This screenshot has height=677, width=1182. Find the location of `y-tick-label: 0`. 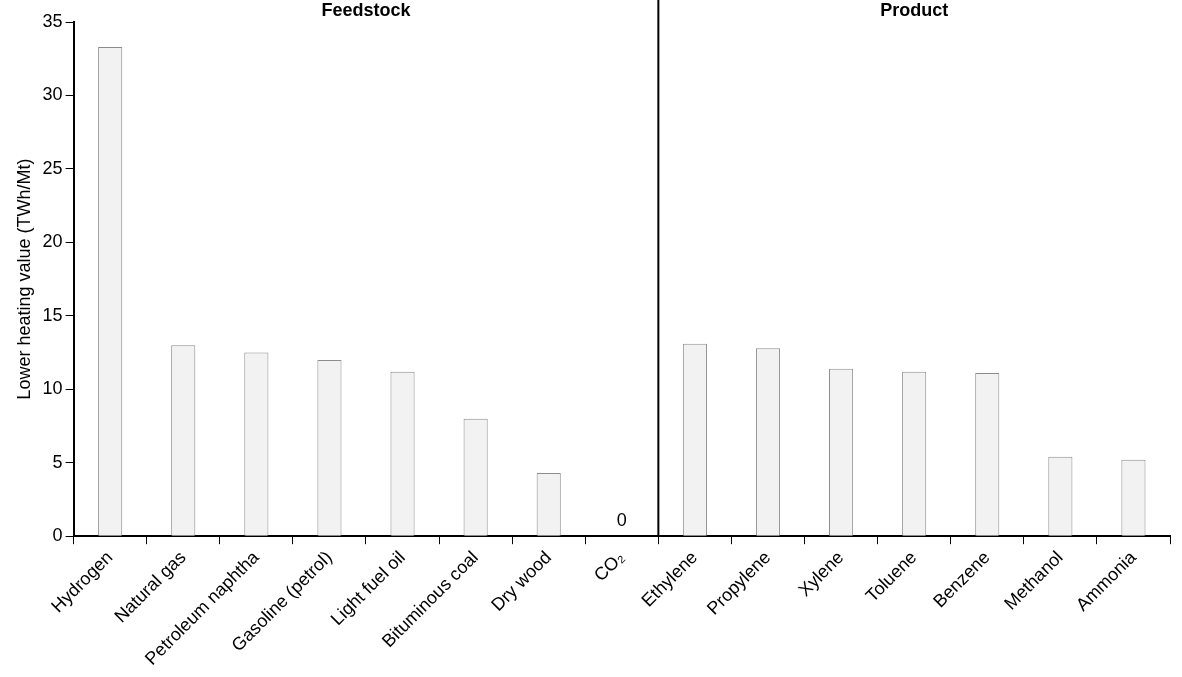

y-tick-label: 0 is located at coordinates (57, 535).